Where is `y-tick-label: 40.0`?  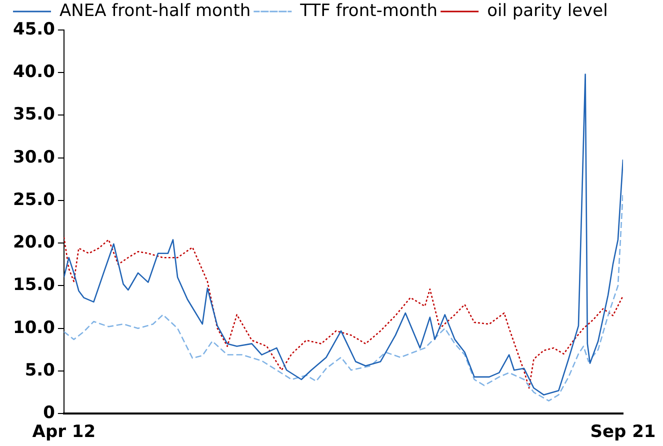
y-tick-label: 40.0 is located at coordinates (34, 72).